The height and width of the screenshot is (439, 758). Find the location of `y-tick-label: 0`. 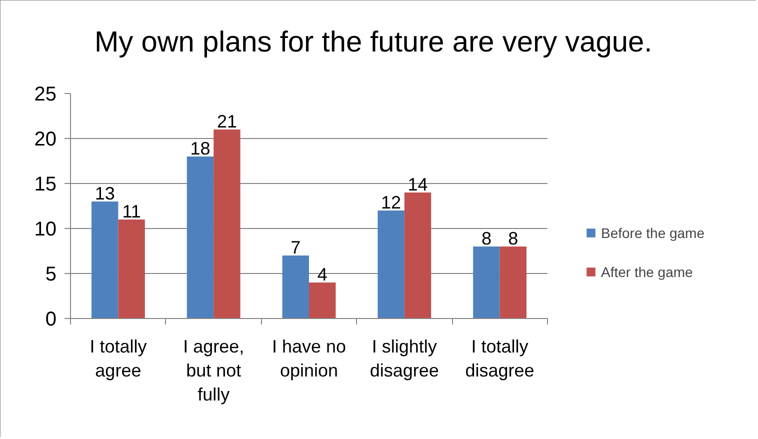

y-tick-label: 0 is located at coordinates (50, 319).